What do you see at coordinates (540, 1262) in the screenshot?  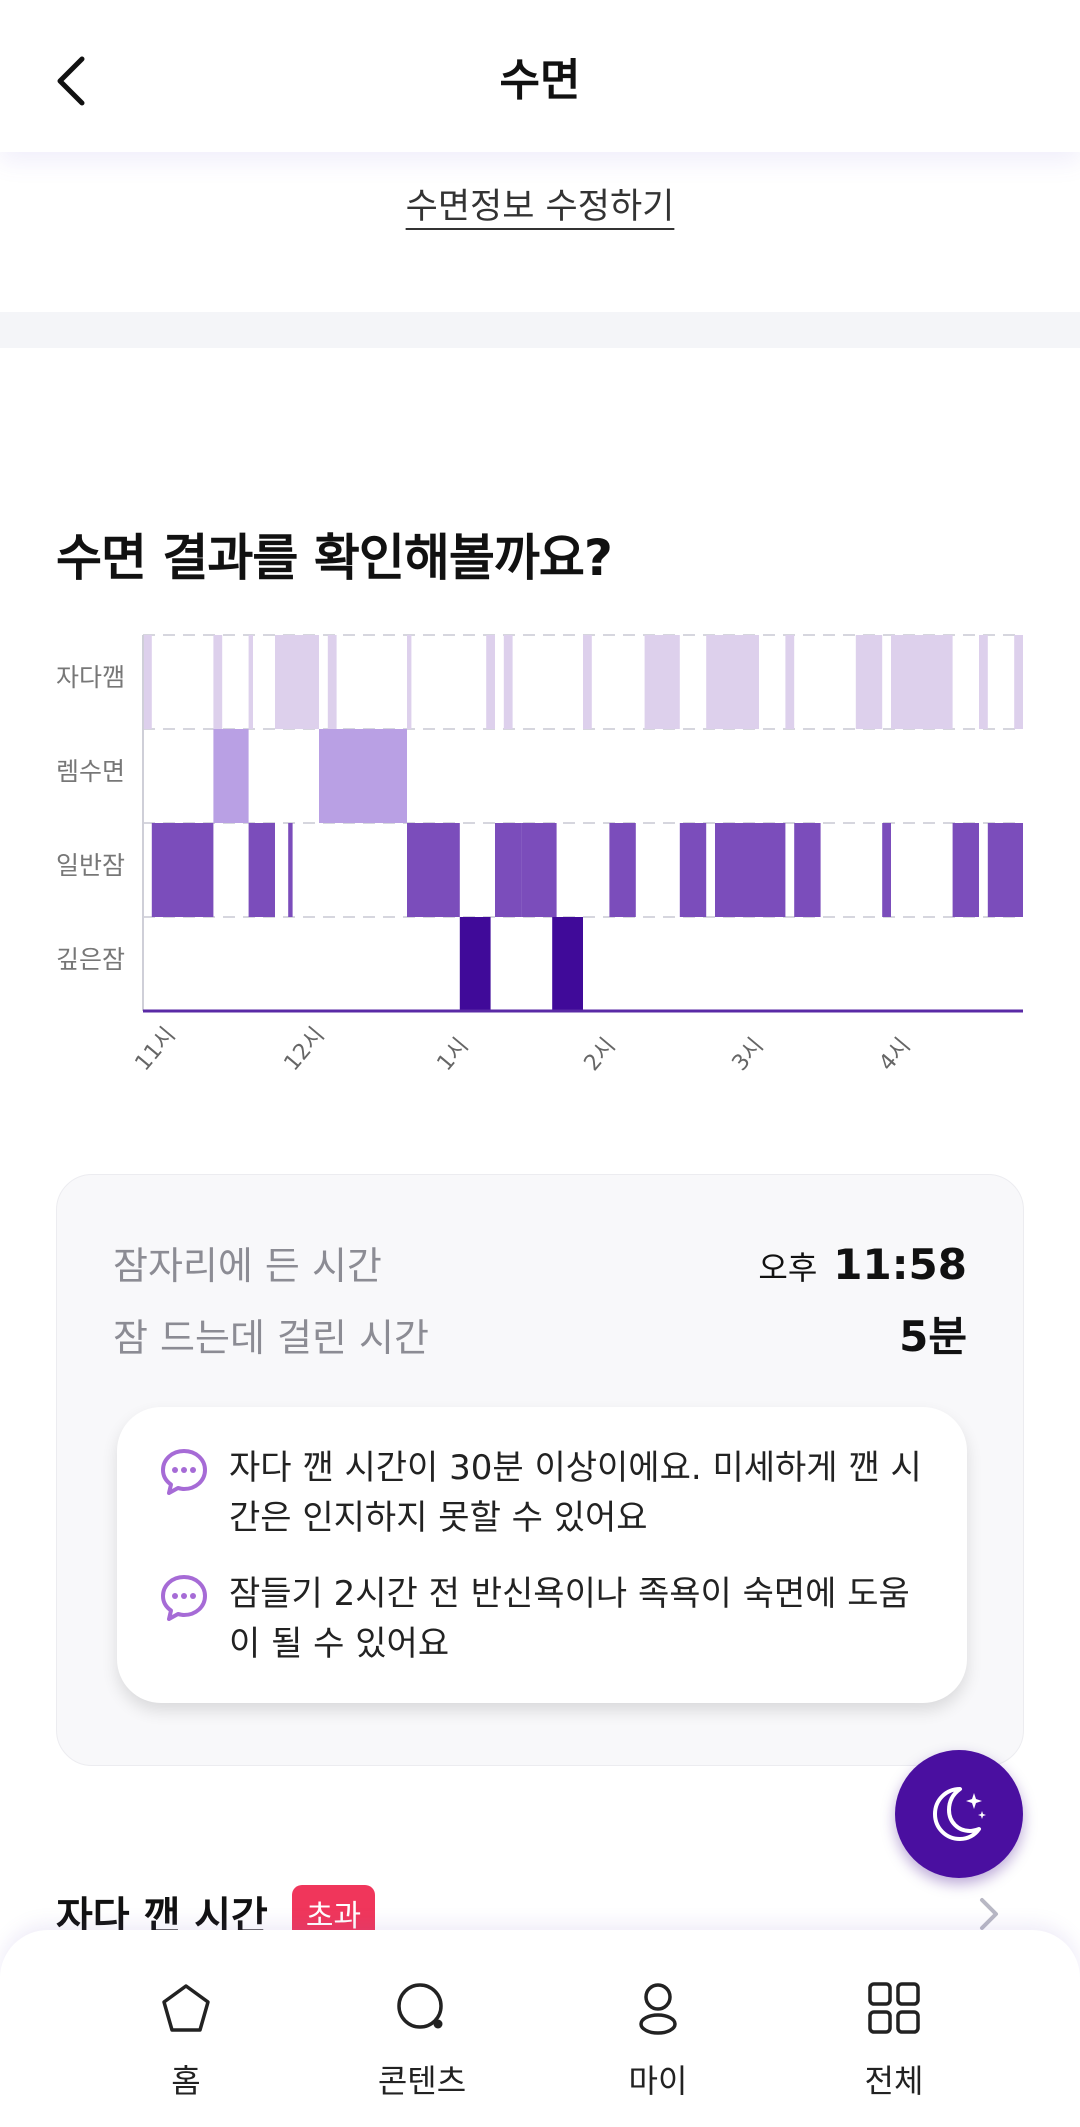 I see `bed-time-row: 잠자리에 든 시간 오후 11:58` at bounding box center [540, 1262].